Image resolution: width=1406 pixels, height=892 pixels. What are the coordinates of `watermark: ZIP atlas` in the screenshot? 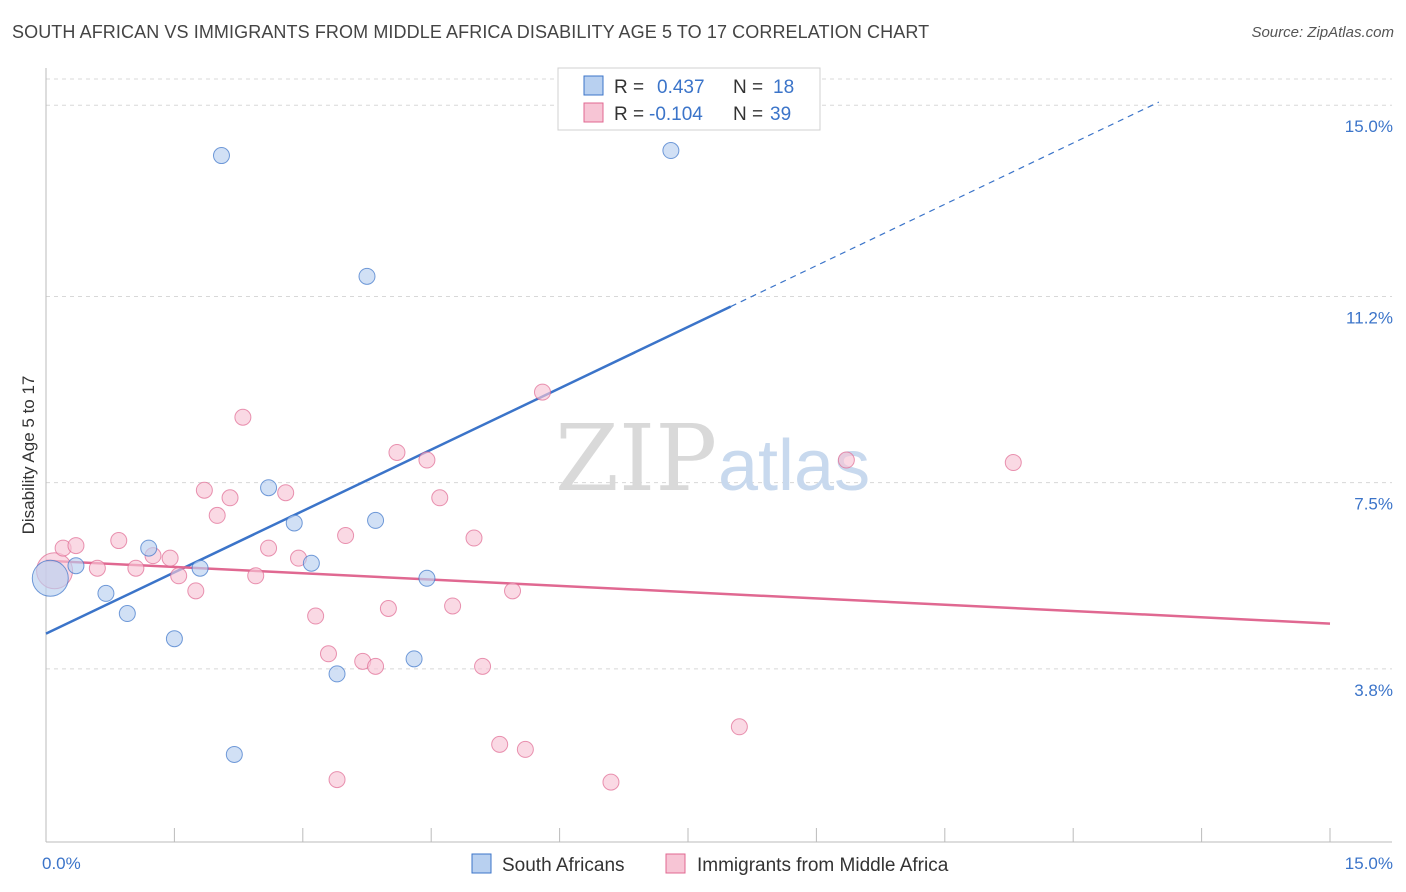 It's located at (712, 458).